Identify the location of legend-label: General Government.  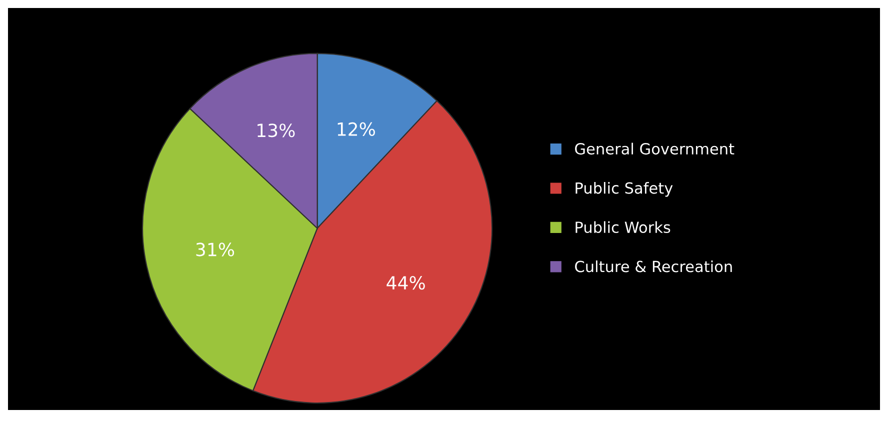
(654, 148).